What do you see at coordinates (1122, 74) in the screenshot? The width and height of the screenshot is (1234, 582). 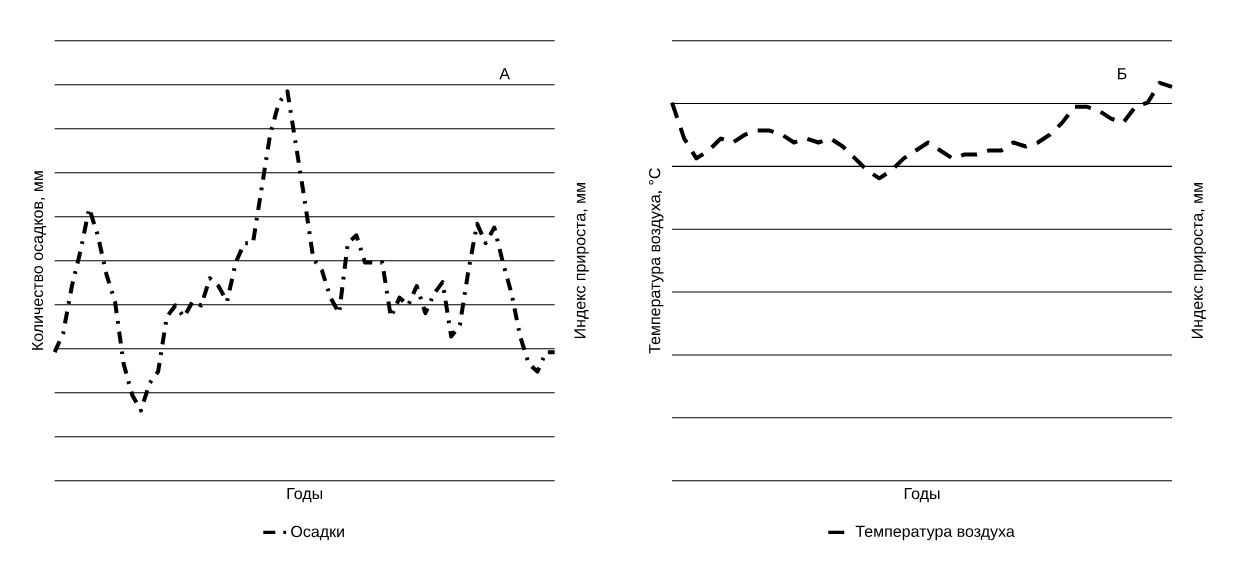 I see `chart-title: Б` at bounding box center [1122, 74].